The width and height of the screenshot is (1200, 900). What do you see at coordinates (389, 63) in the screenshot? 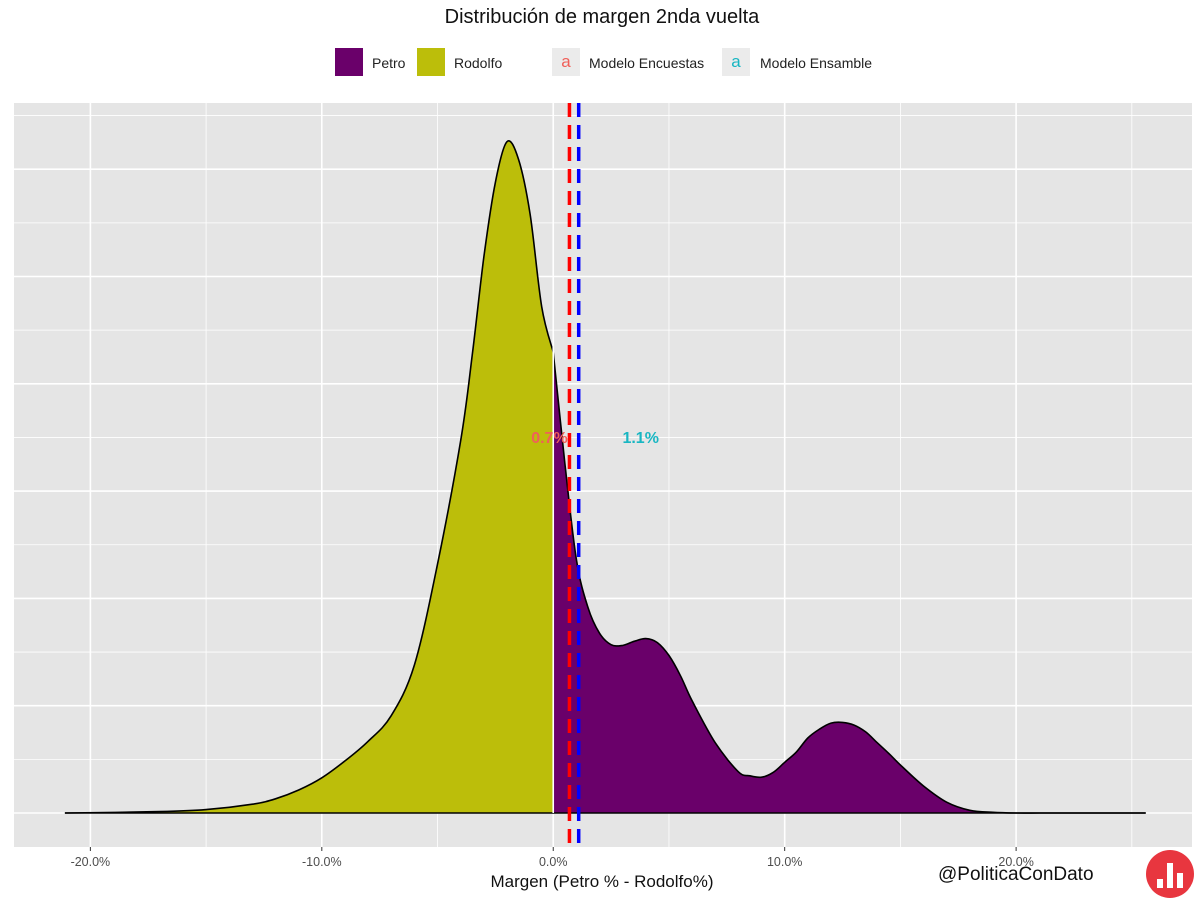
I see `legend-label-petro: Petro` at bounding box center [389, 63].